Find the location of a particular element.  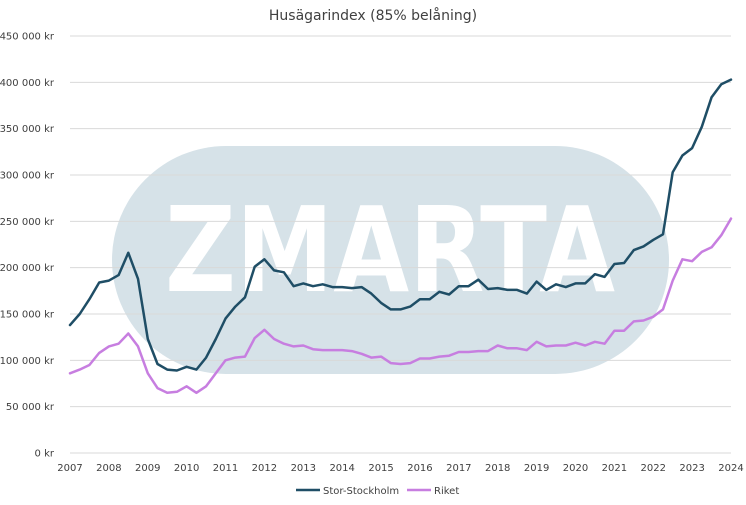

y-tick-label: 50 000 kr is located at coordinates (30, 407).